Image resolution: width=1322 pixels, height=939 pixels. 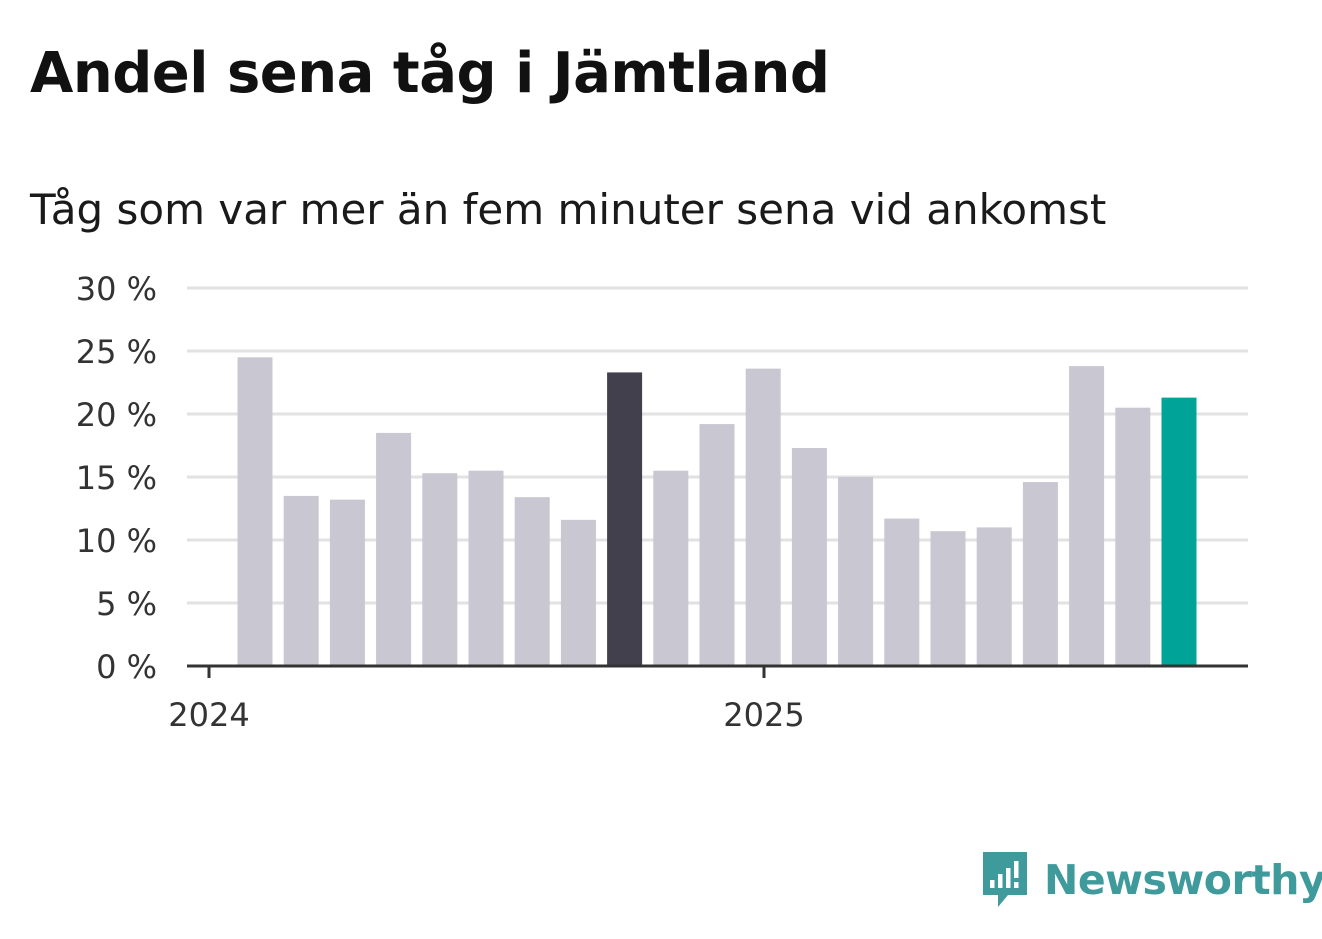 What do you see at coordinates (208, 715) in the screenshot?
I see `x-tick-label: 2024` at bounding box center [208, 715].